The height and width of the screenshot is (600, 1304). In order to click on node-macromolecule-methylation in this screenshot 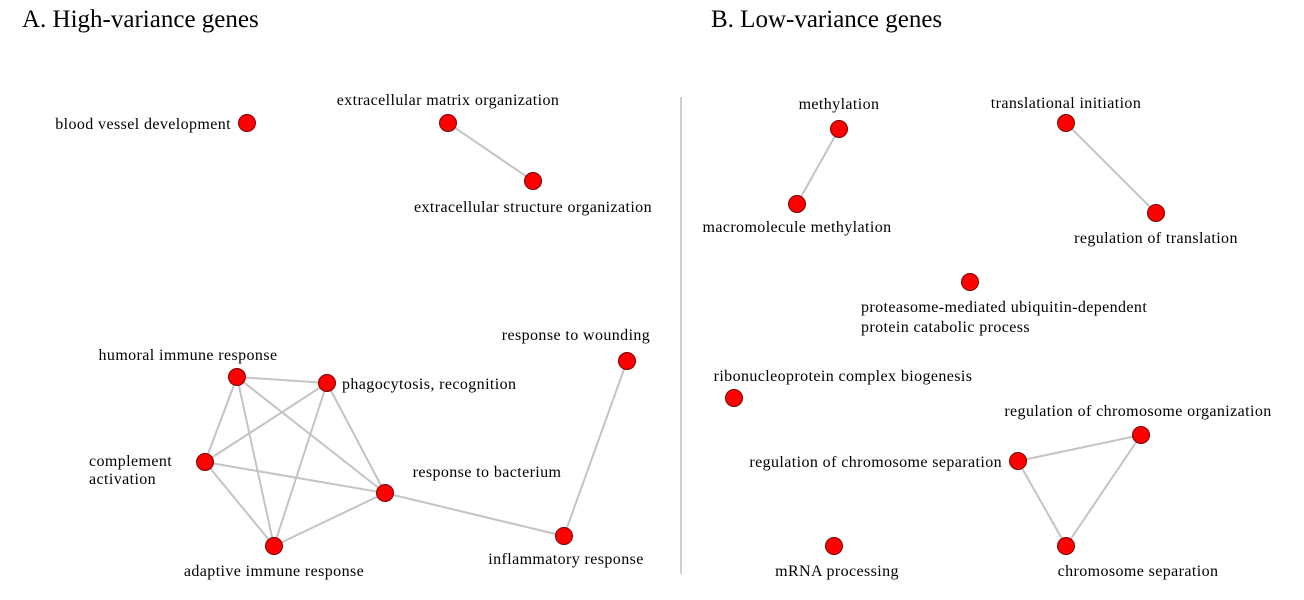, I will do `click(797, 204)`.